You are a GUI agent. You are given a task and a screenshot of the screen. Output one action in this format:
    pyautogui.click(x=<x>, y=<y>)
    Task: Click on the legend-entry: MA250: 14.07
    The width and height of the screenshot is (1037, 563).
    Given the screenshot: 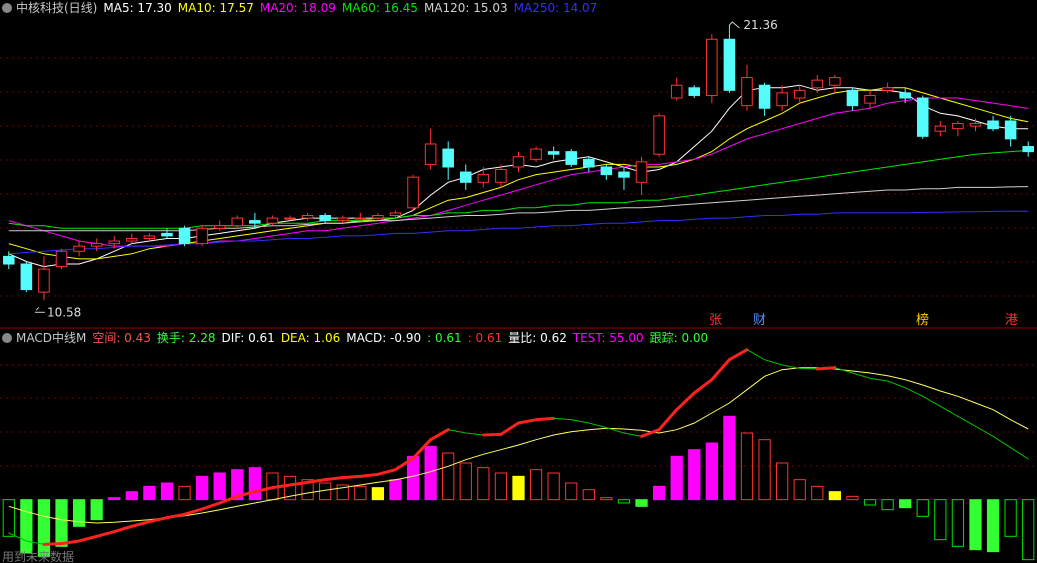 What is the action you would take?
    pyautogui.click(x=555, y=8)
    